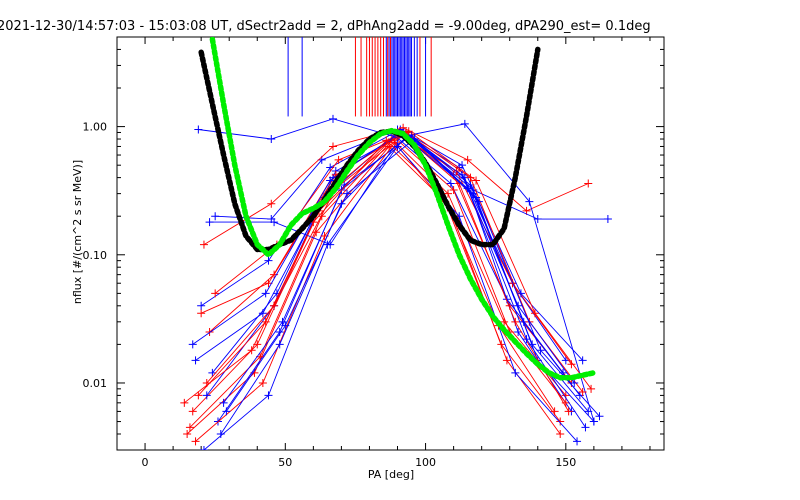 This screenshot has height=500, width=800. Describe the element at coordinates (565, 462) in the screenshot. I see `x-tick-label: 150` at that location.